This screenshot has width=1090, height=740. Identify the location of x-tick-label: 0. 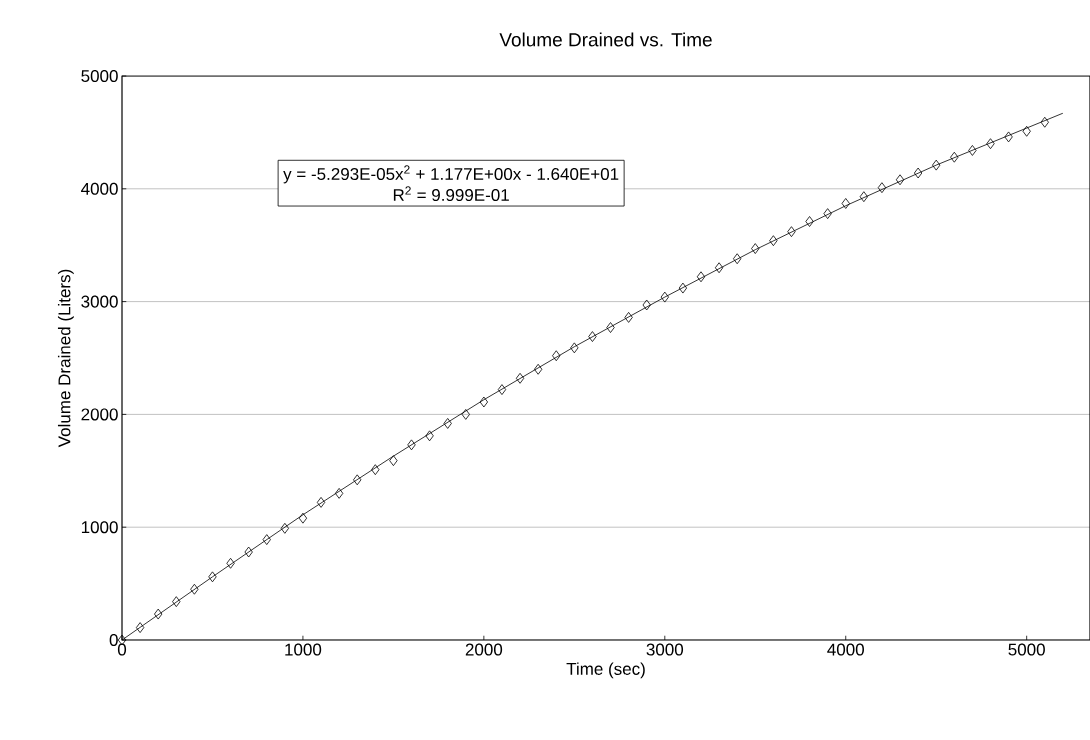
(122, 649).